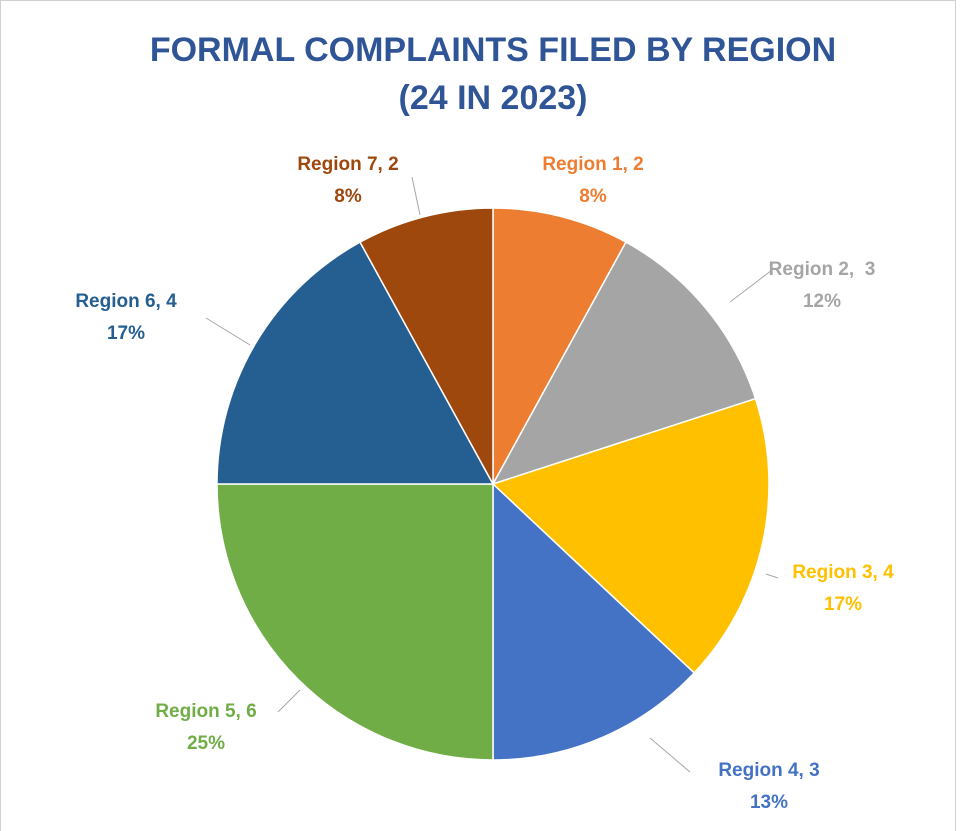 Image resolution: width=967 pixels, height=831 pixels. I want to click on data-label: 25%, so click(206, 743).